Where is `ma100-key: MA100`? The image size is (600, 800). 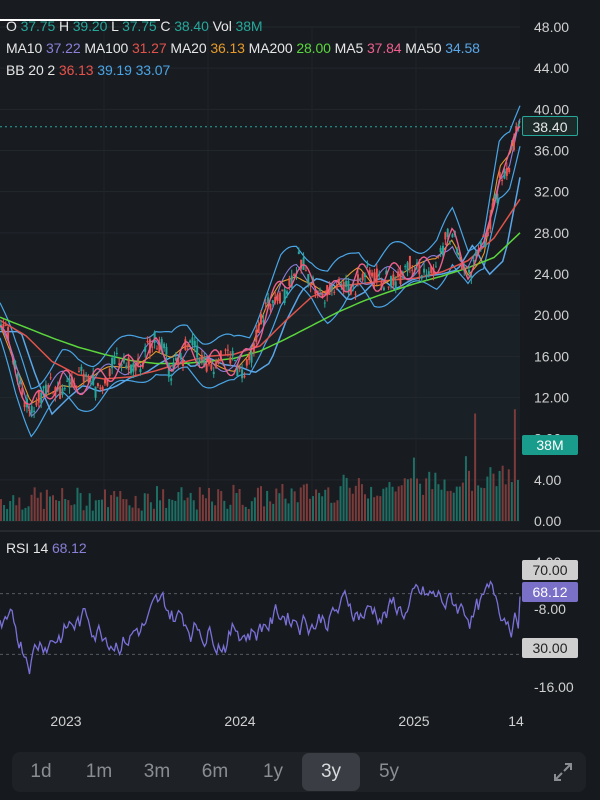
ma100-key: MA100 is located at coordinates (106, 48).